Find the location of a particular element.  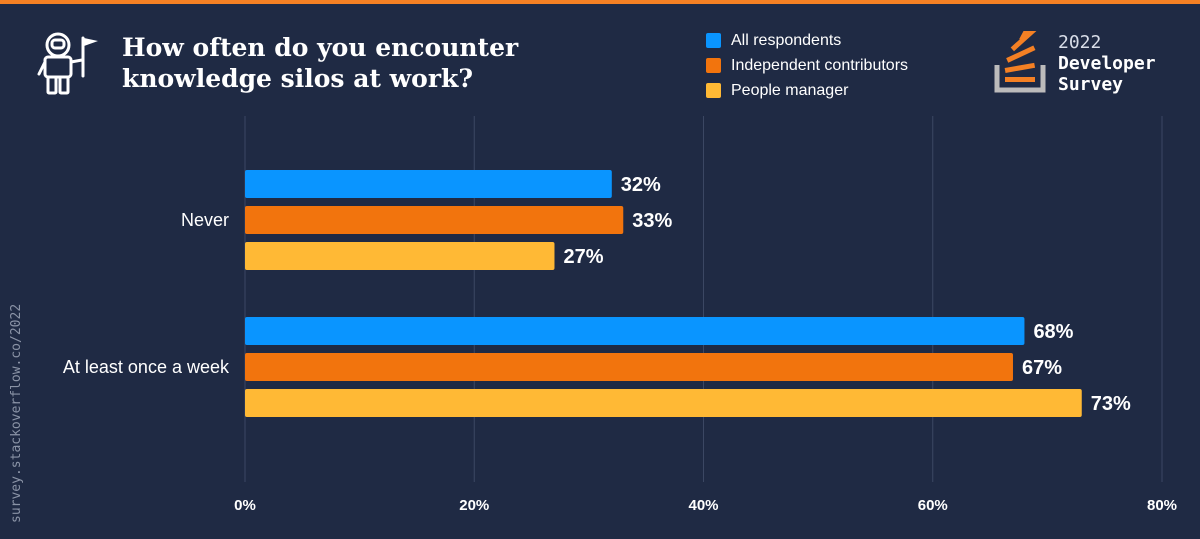

survey-brand: 2022 Developer Survey is located at coordinates (1107, 63).